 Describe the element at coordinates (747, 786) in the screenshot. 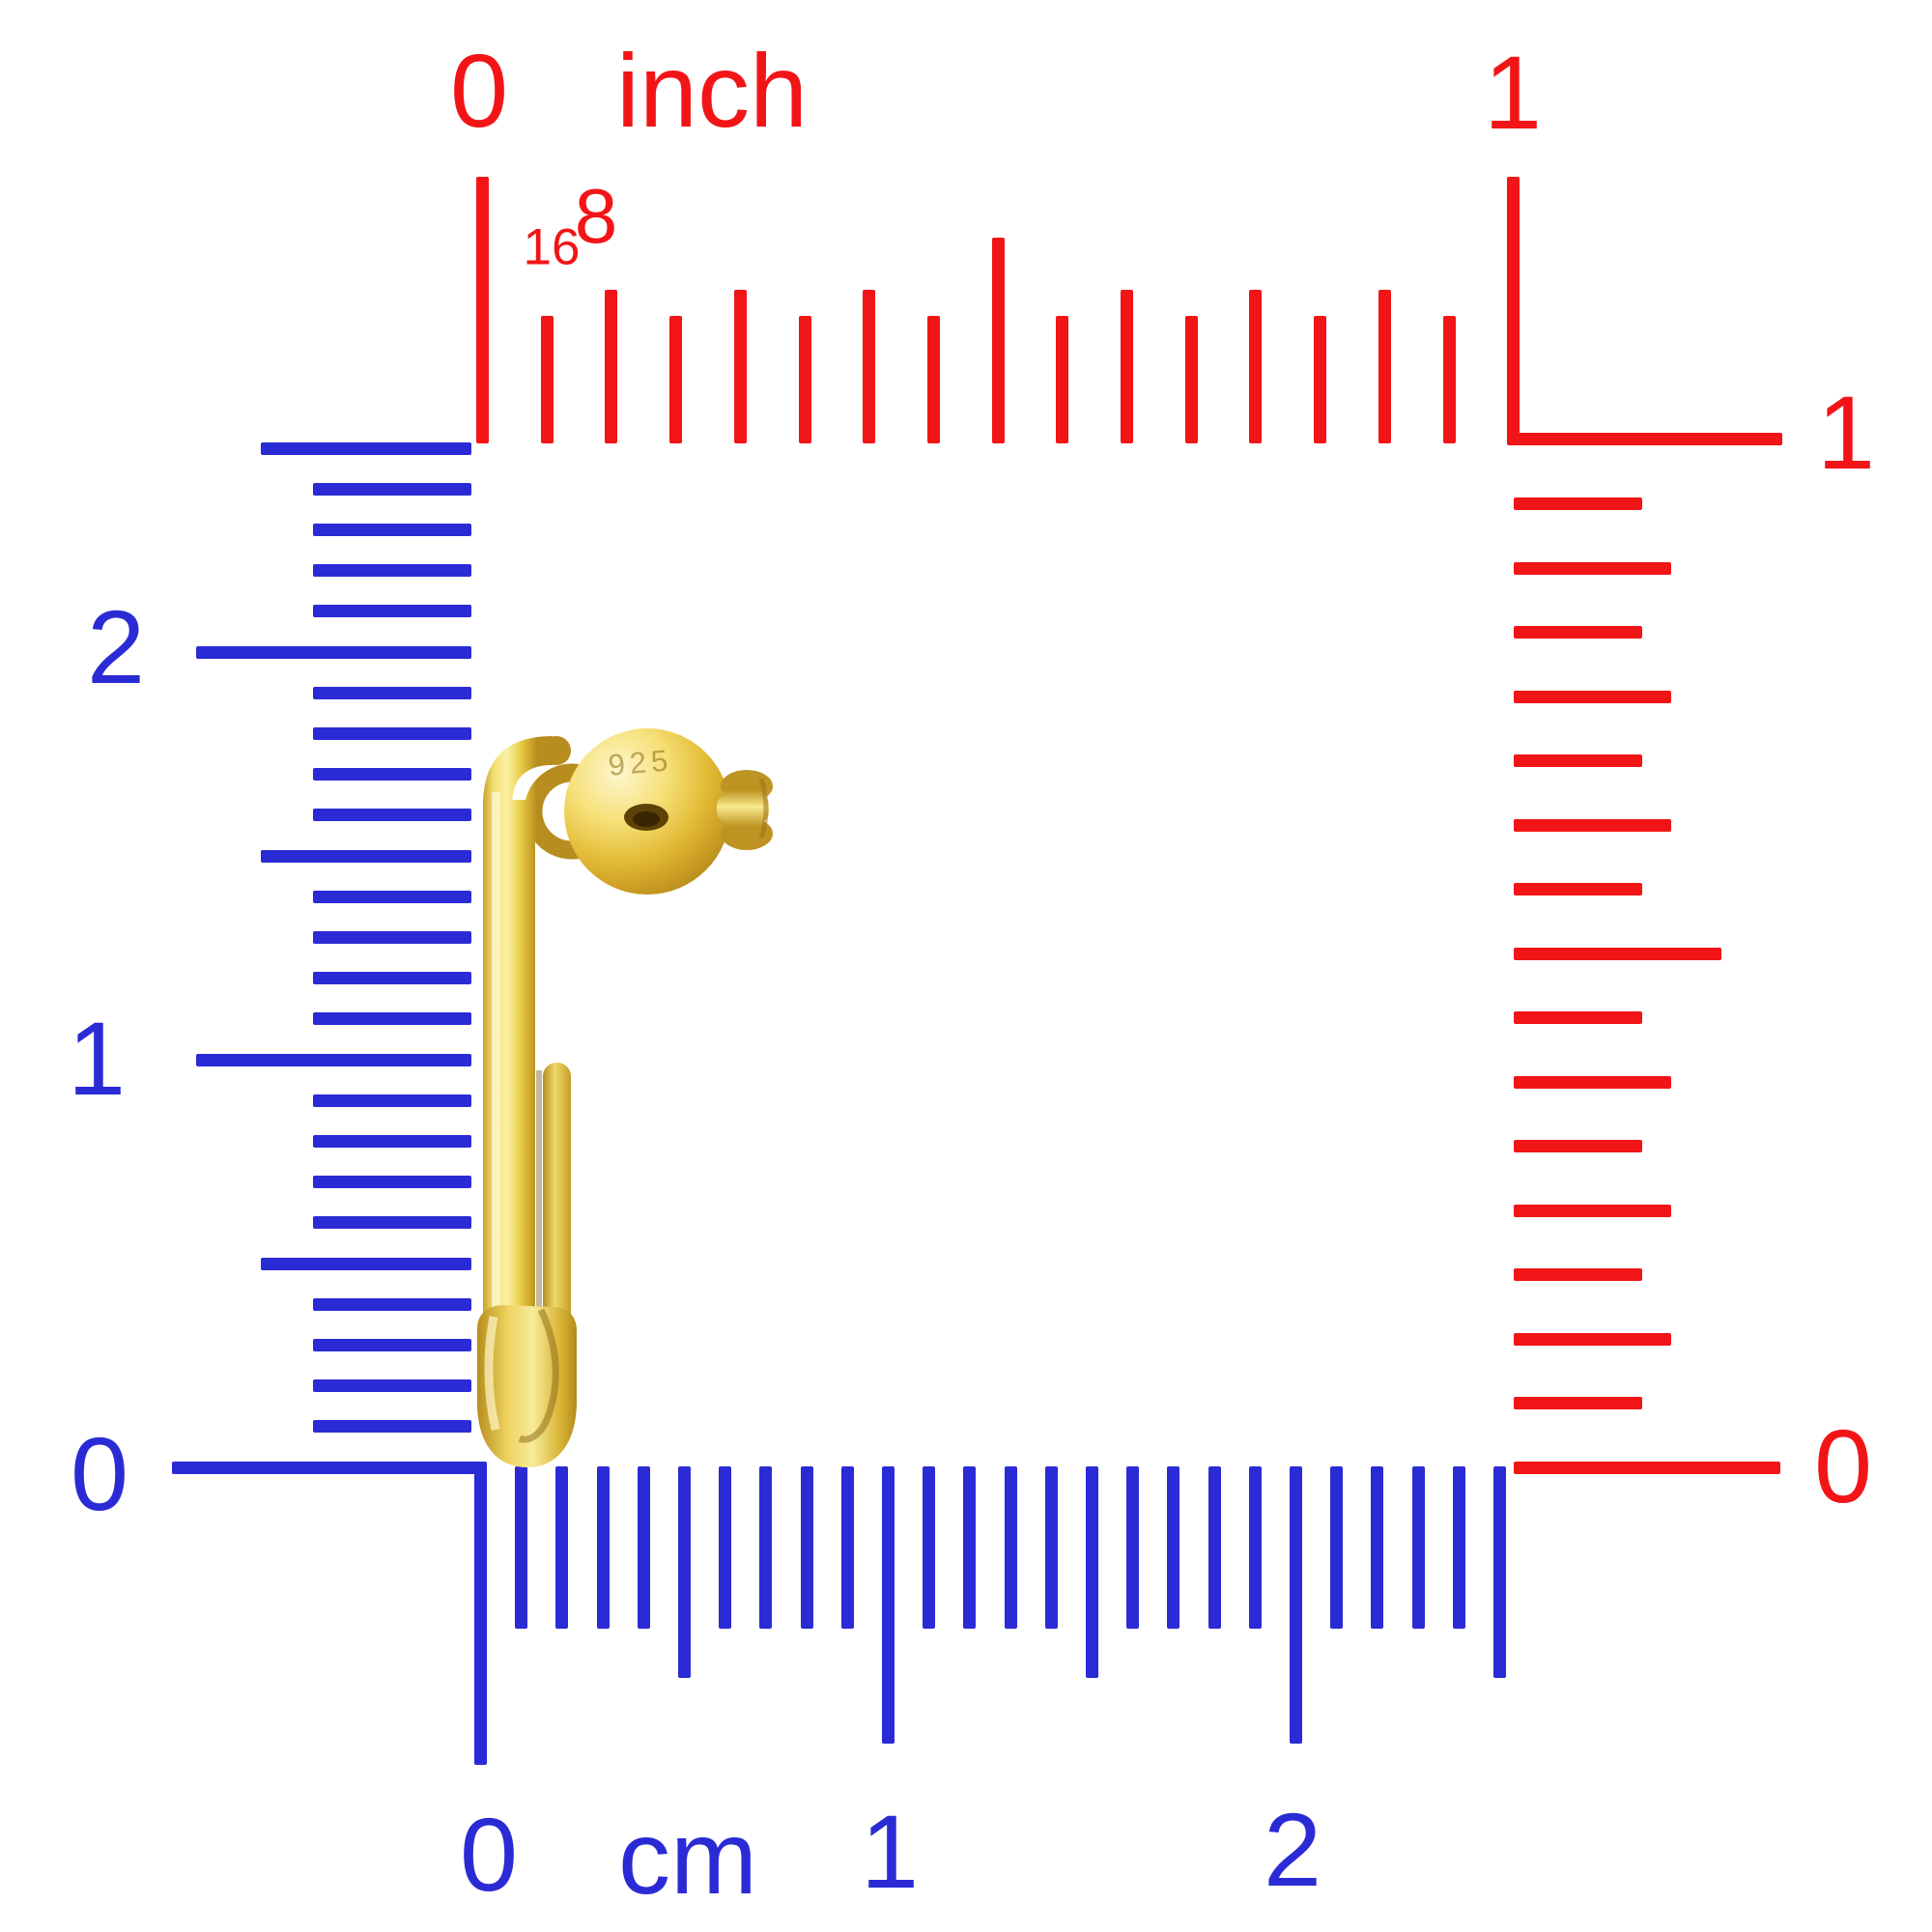

I see `clutch-lobe-top` at that location.